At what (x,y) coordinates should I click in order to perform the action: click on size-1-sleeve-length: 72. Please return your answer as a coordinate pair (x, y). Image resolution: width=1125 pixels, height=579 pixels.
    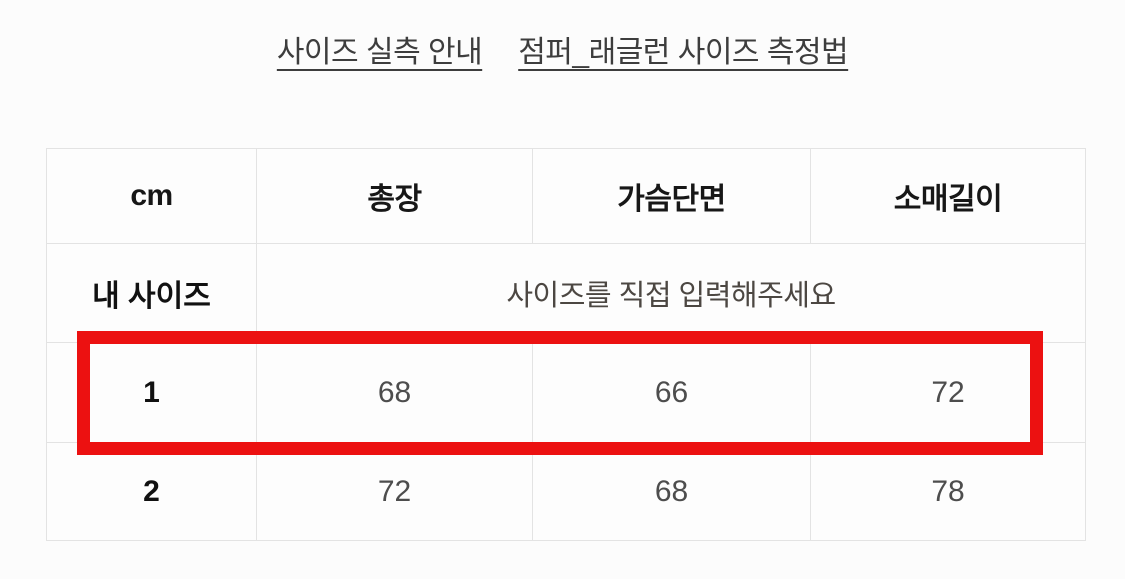
    Looking at the image, I should click on (948, 392).